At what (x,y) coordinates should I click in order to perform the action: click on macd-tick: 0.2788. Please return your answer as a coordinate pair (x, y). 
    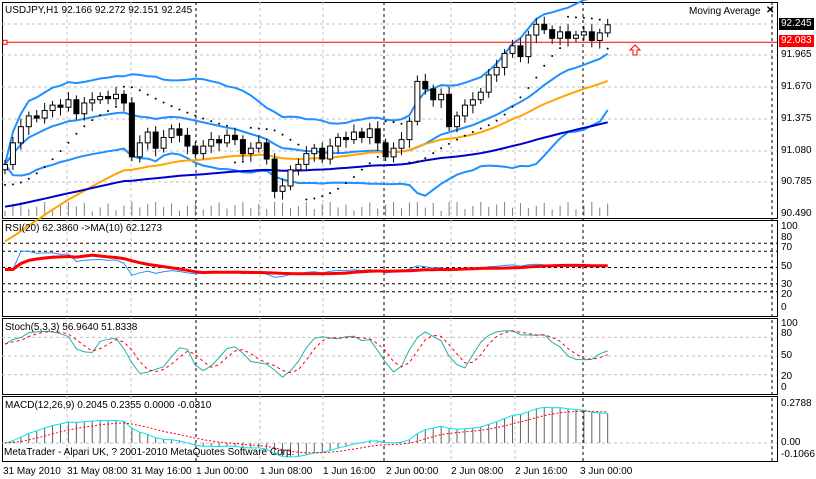
    Looking at the image, I should click on (796, 403).